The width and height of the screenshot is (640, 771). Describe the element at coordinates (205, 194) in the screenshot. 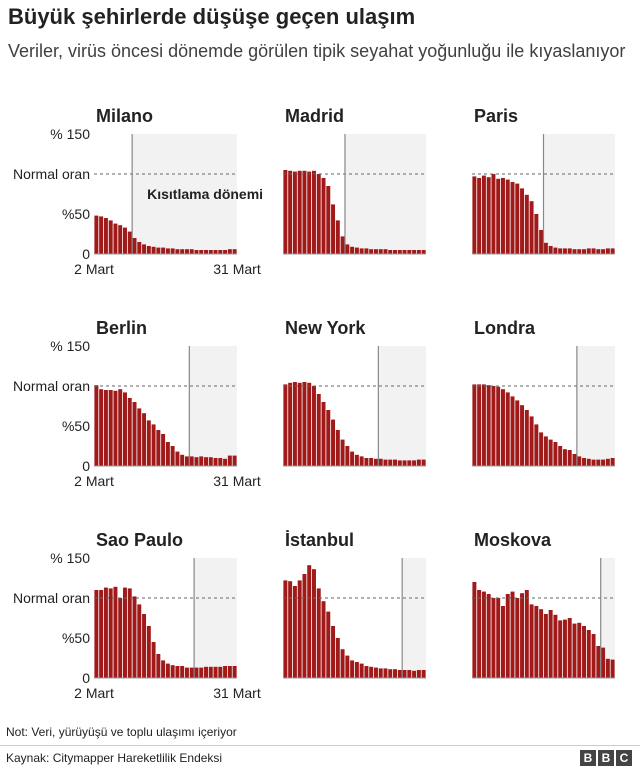

I see `restriction-annotation: Kısıtlama dönemi` at that location.